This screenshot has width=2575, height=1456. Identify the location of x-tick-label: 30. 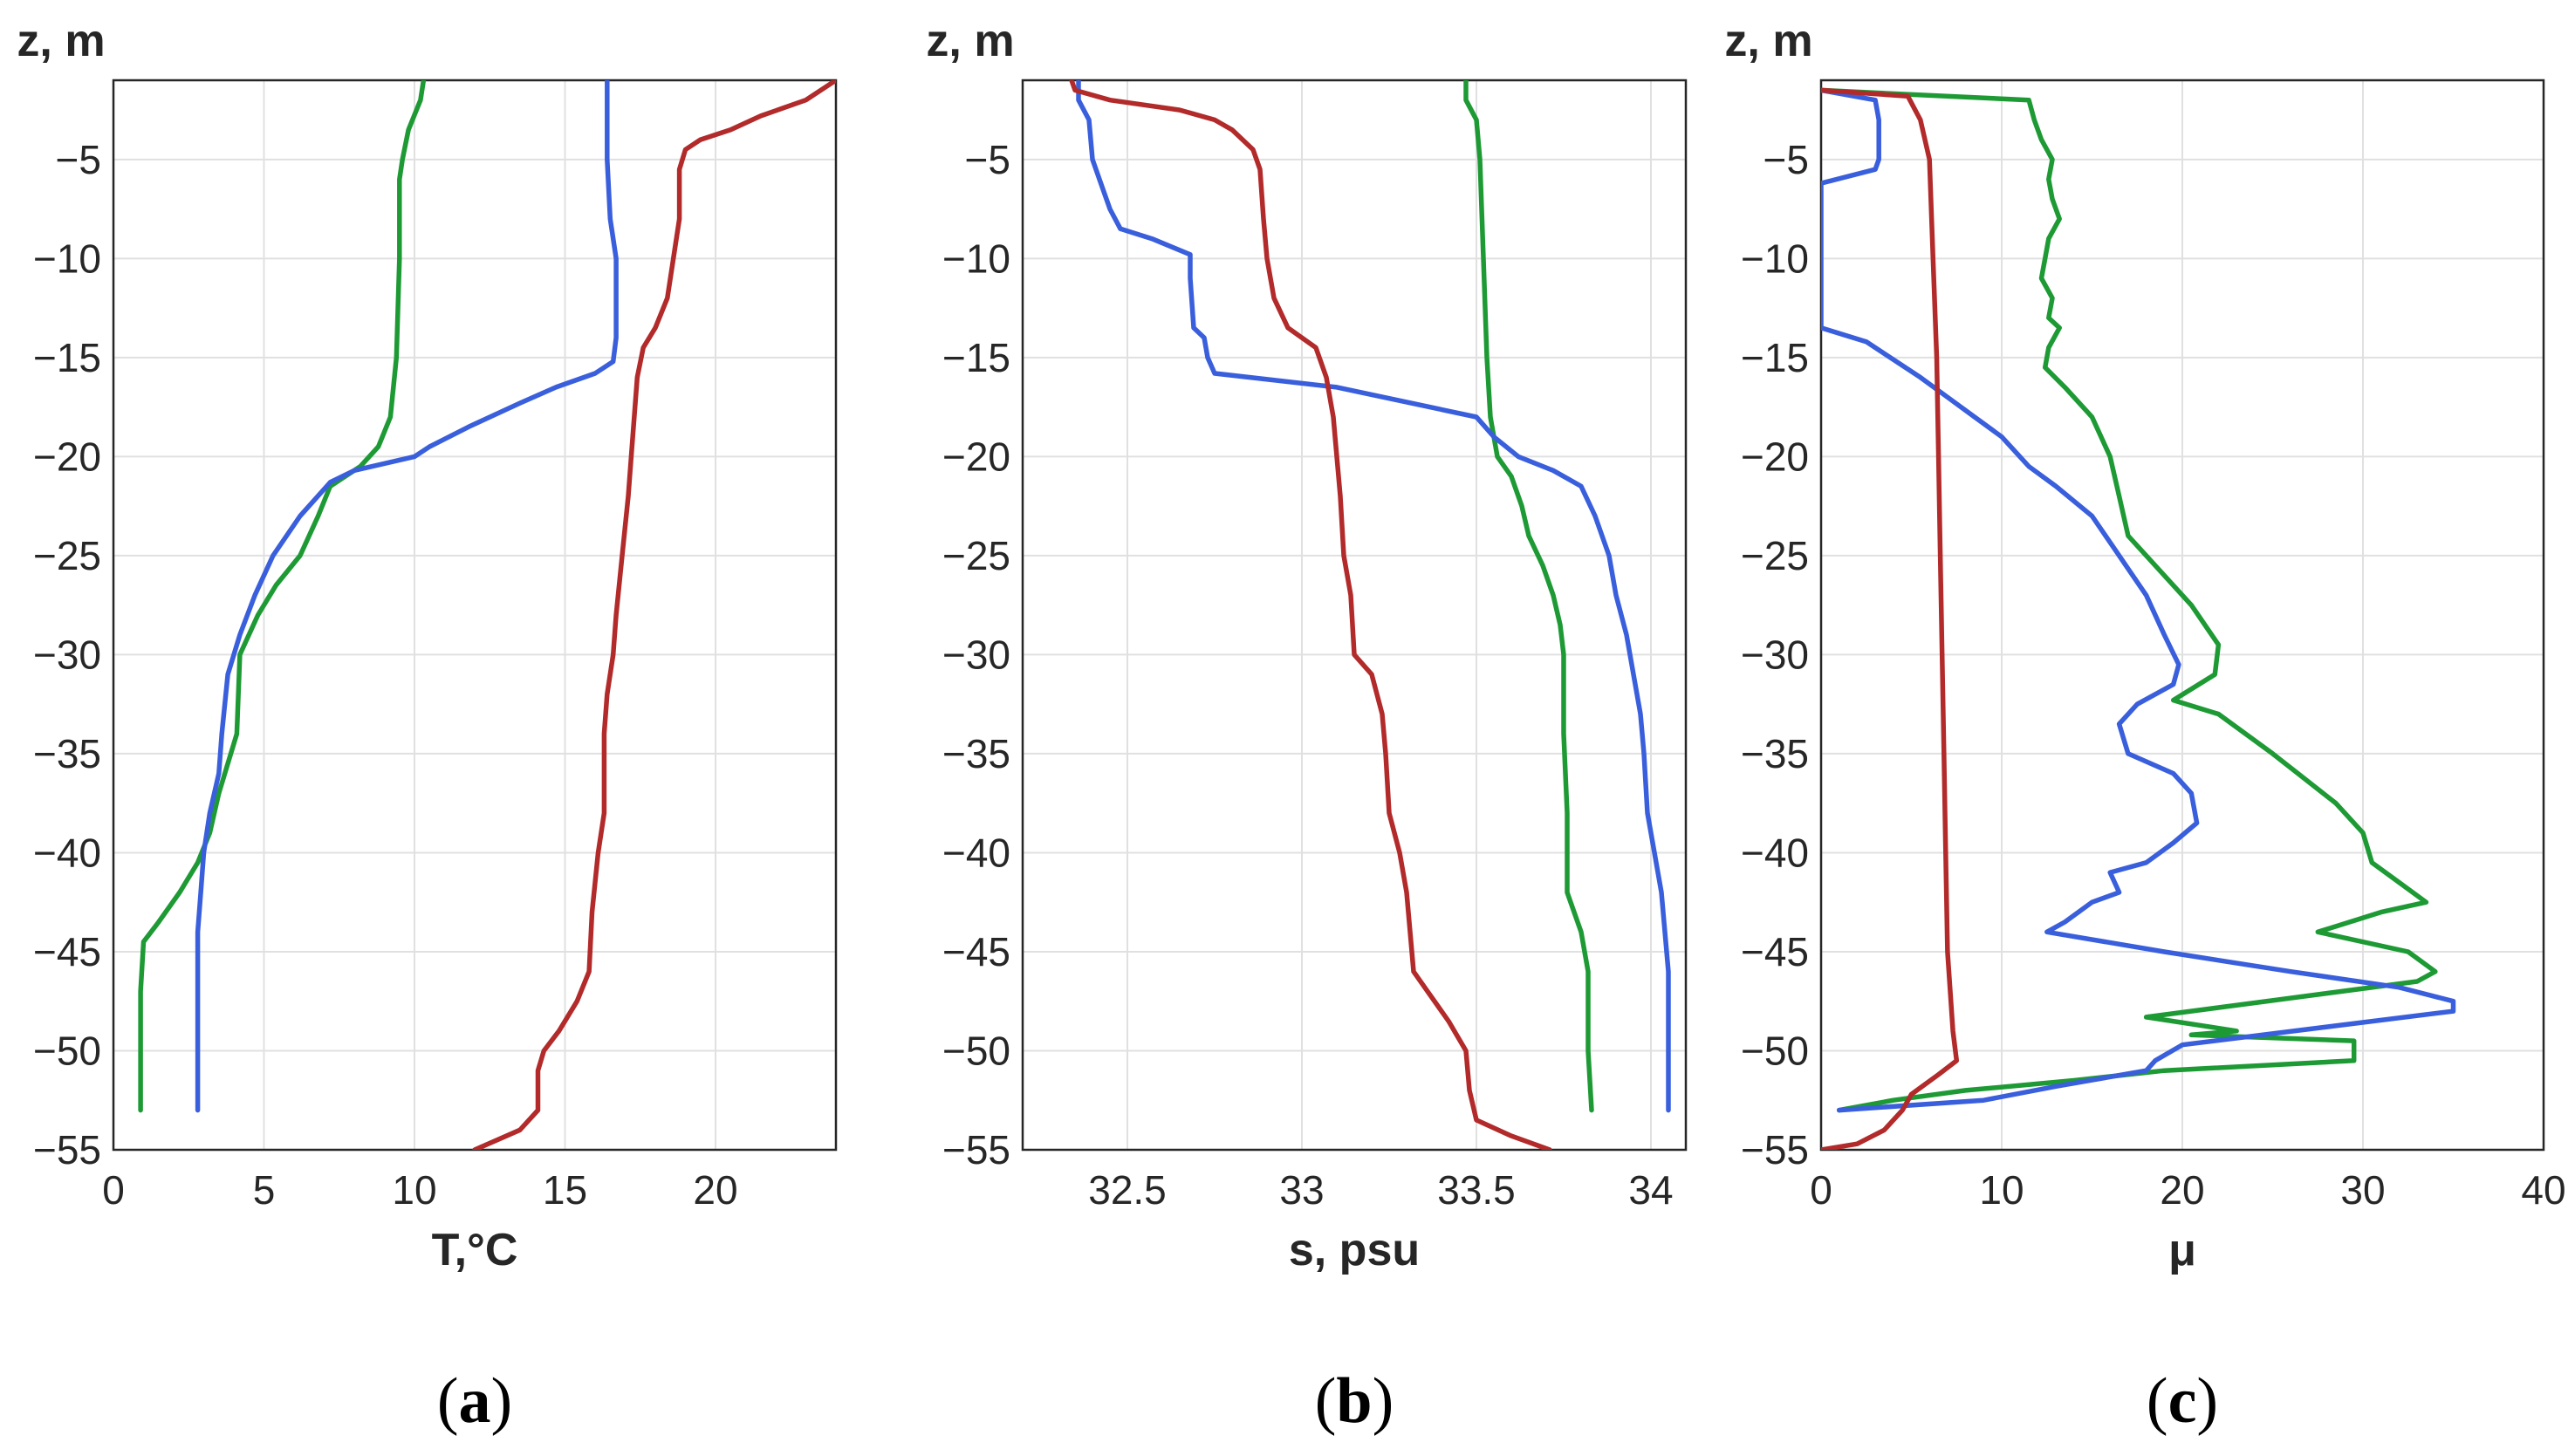
(2362, 1190).